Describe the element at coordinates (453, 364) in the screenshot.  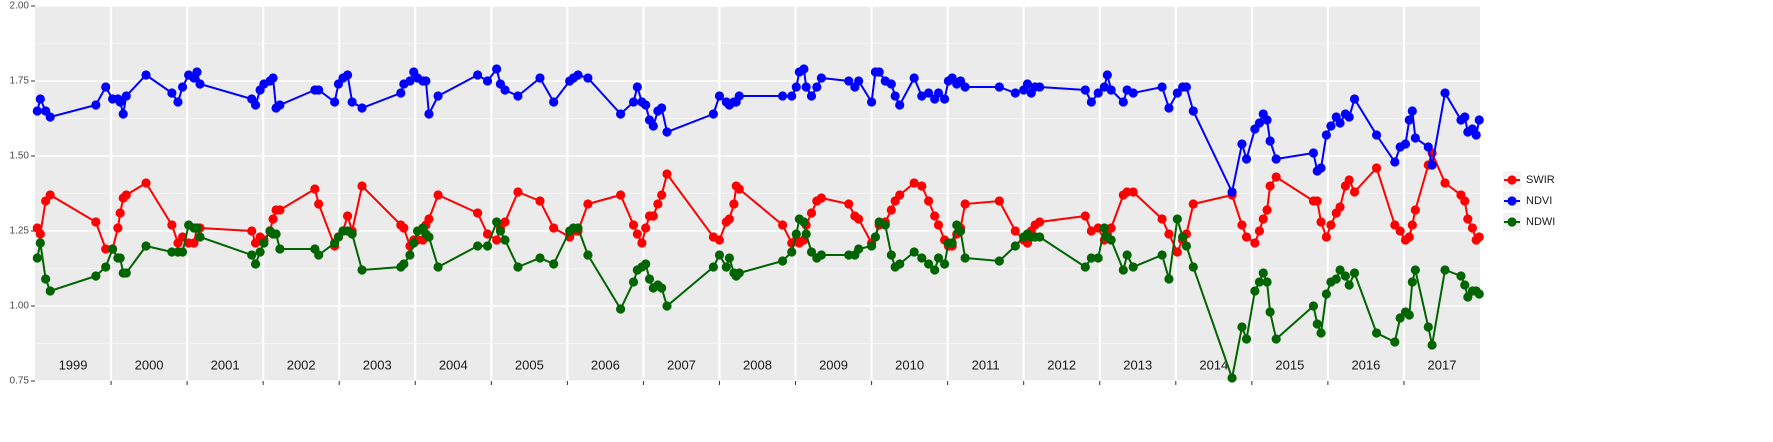
I see `x-tick-label: 2004` at that location.